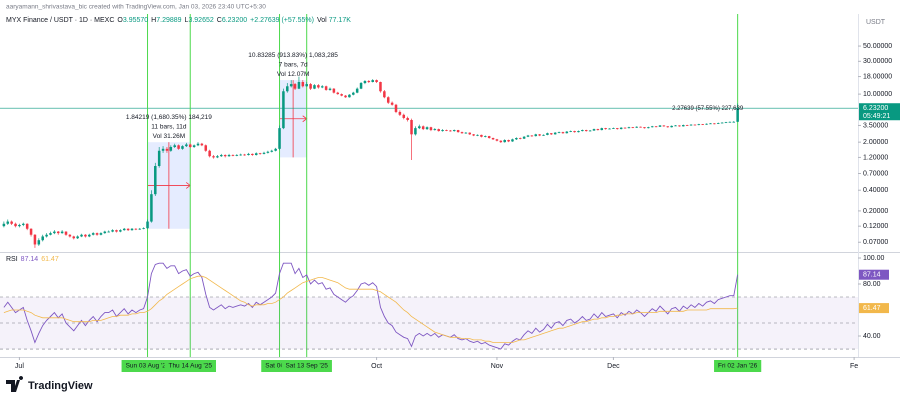 The width and height of the screenshot is (900, 400). What do you see at coordinates (135, 20) in the screenshot?
I see `readout-value: 3.95570` at bounding box center [135, 20].